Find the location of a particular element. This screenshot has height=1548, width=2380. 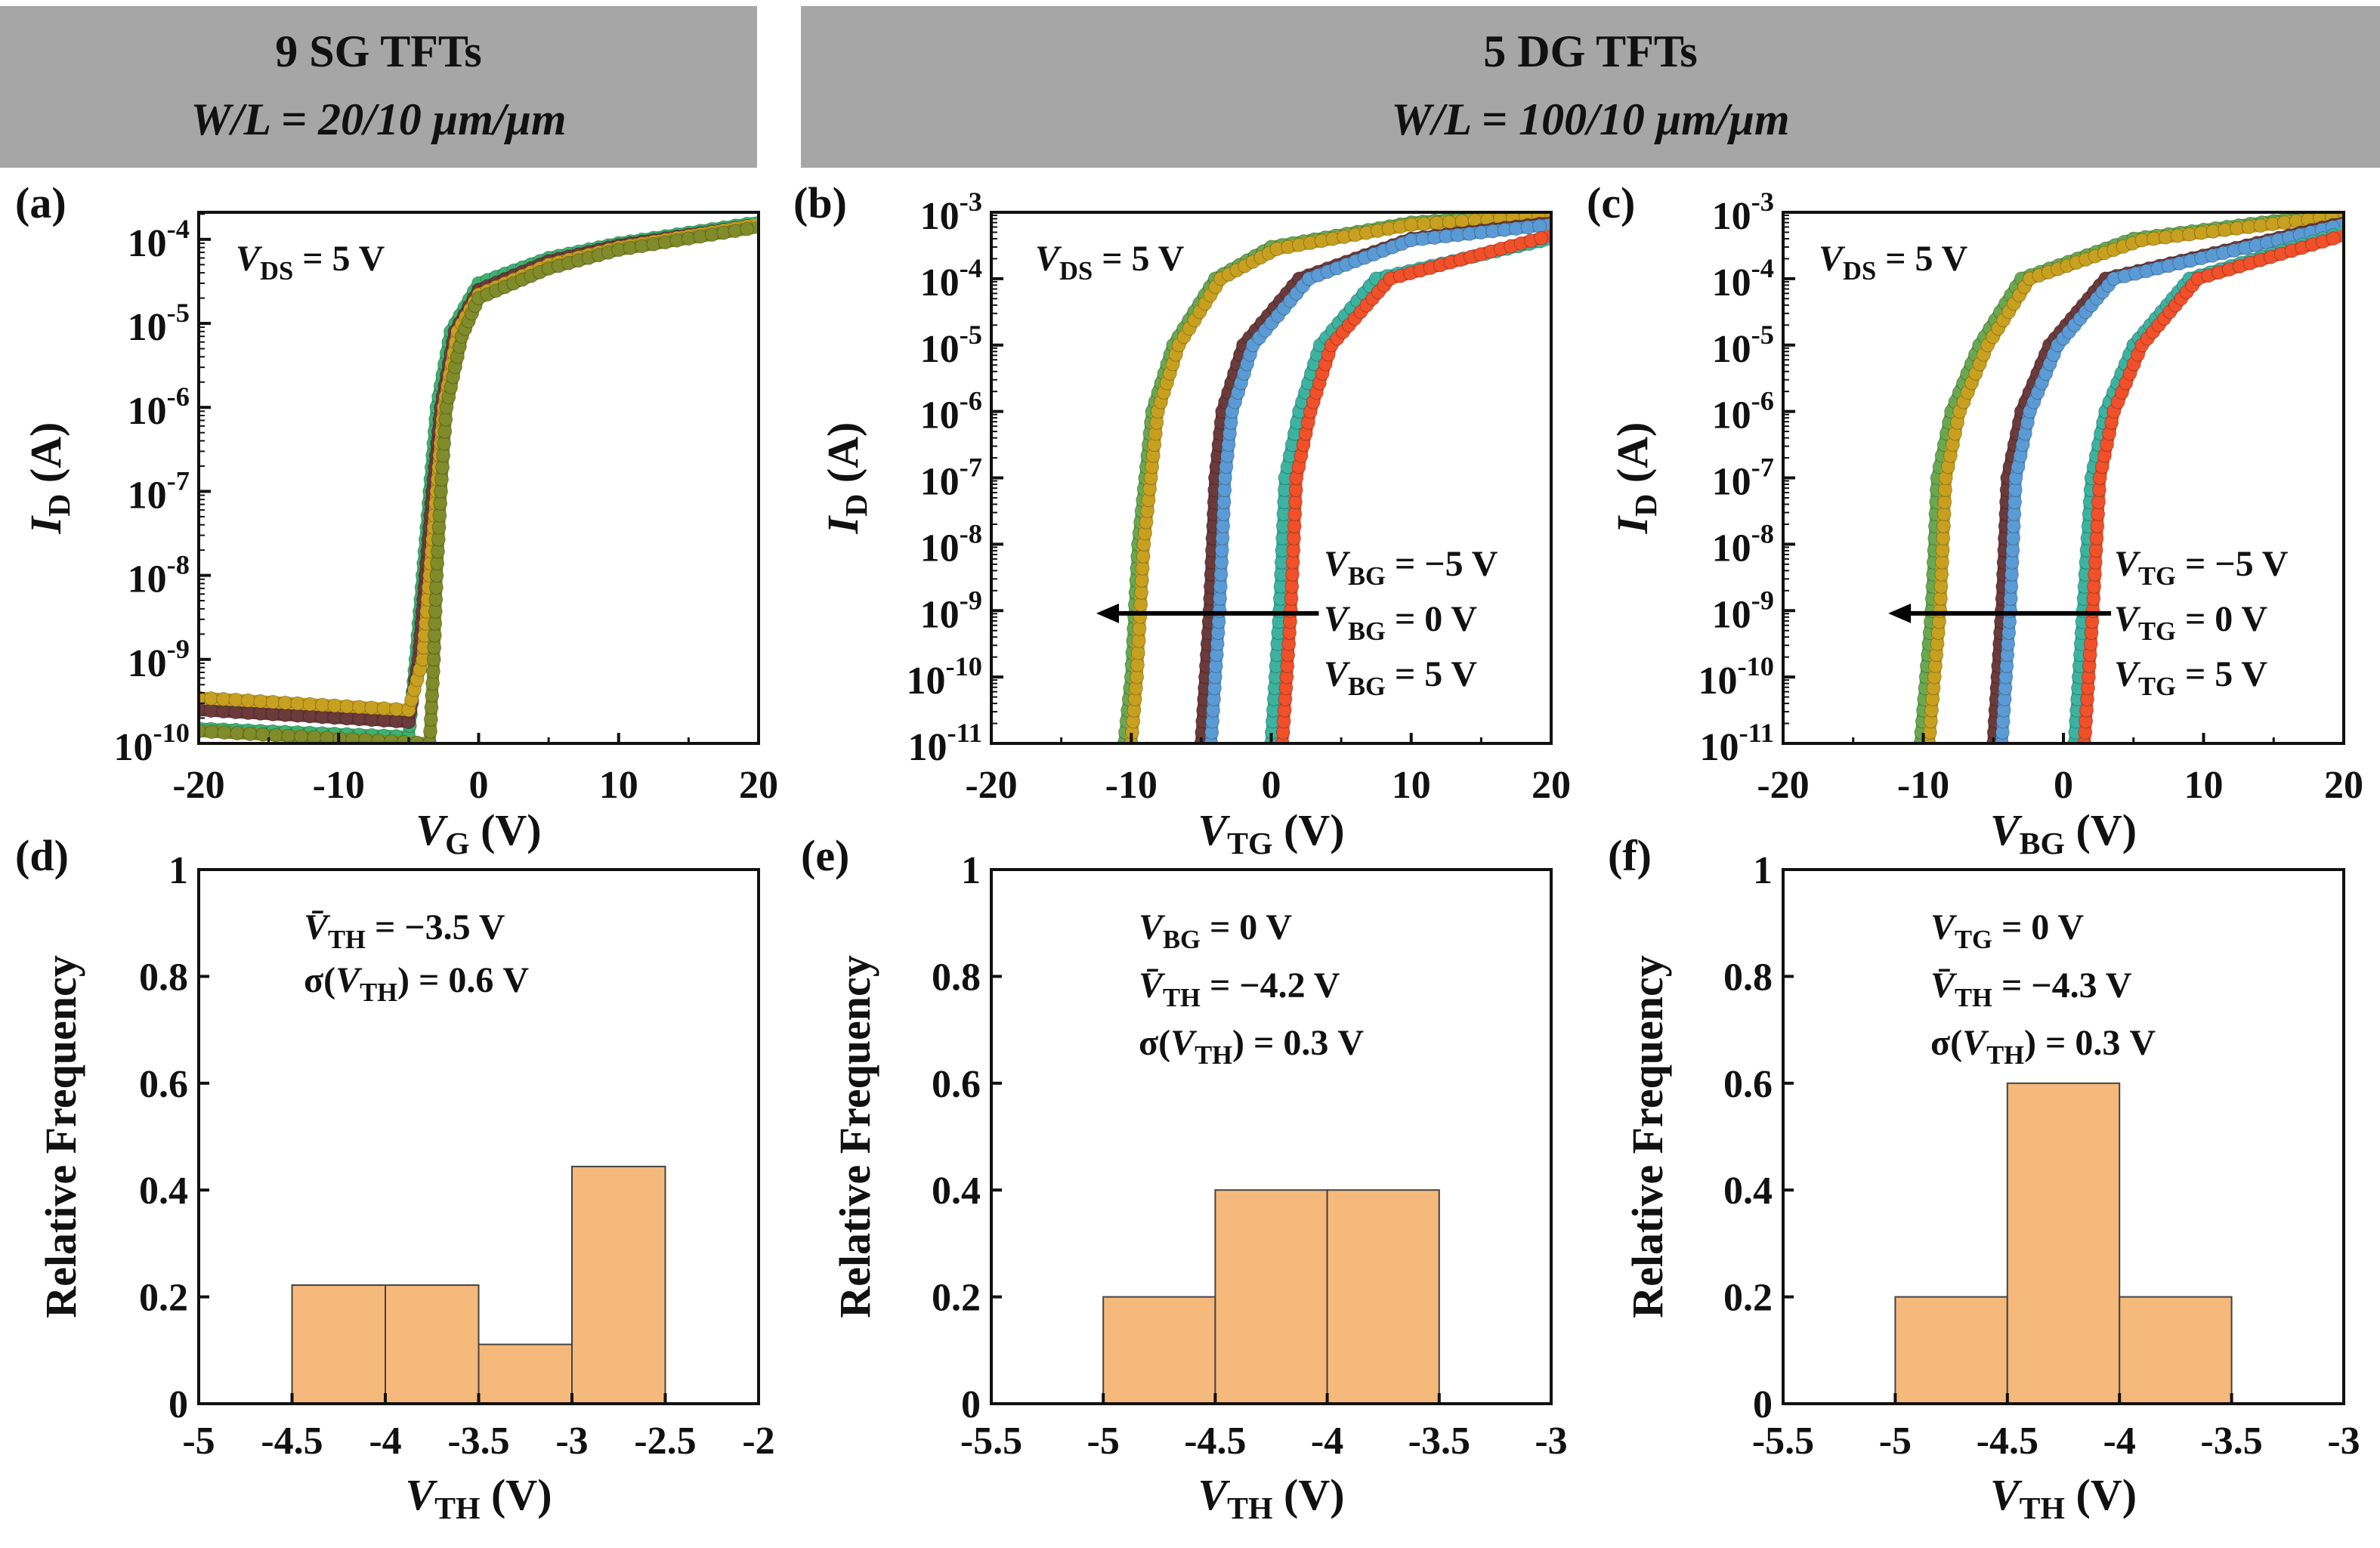

y-tick-label: 1 is located at coordinates (1763, 870).